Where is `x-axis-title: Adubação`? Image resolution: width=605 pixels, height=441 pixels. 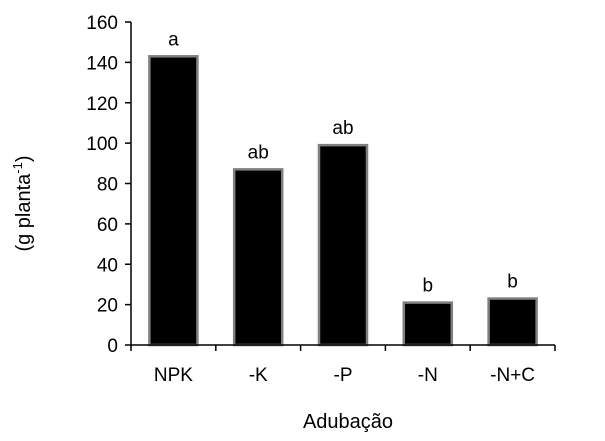
x-axis-title: Adubação is located at coordinates (348, 422).